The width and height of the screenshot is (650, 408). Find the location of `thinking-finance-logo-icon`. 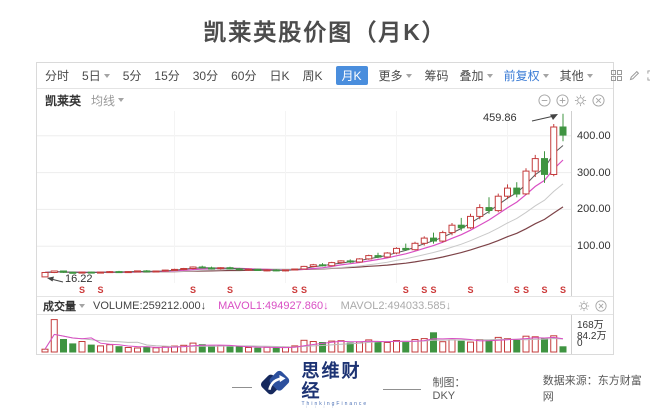

thinking-finance-logo-icon is located at coordinates (277, 387).